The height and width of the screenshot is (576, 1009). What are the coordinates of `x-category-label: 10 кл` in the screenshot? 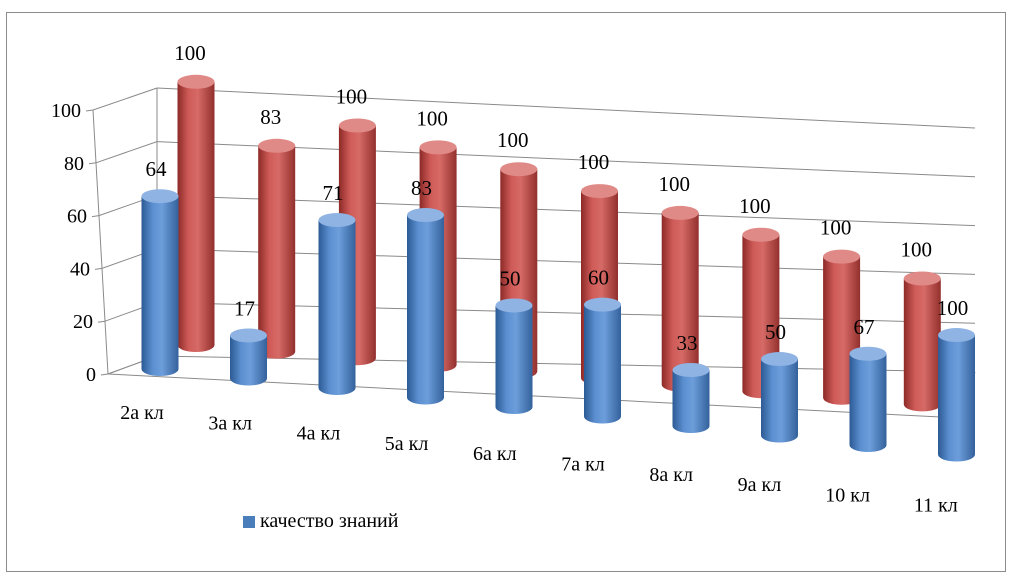 It's located at (847, 495).